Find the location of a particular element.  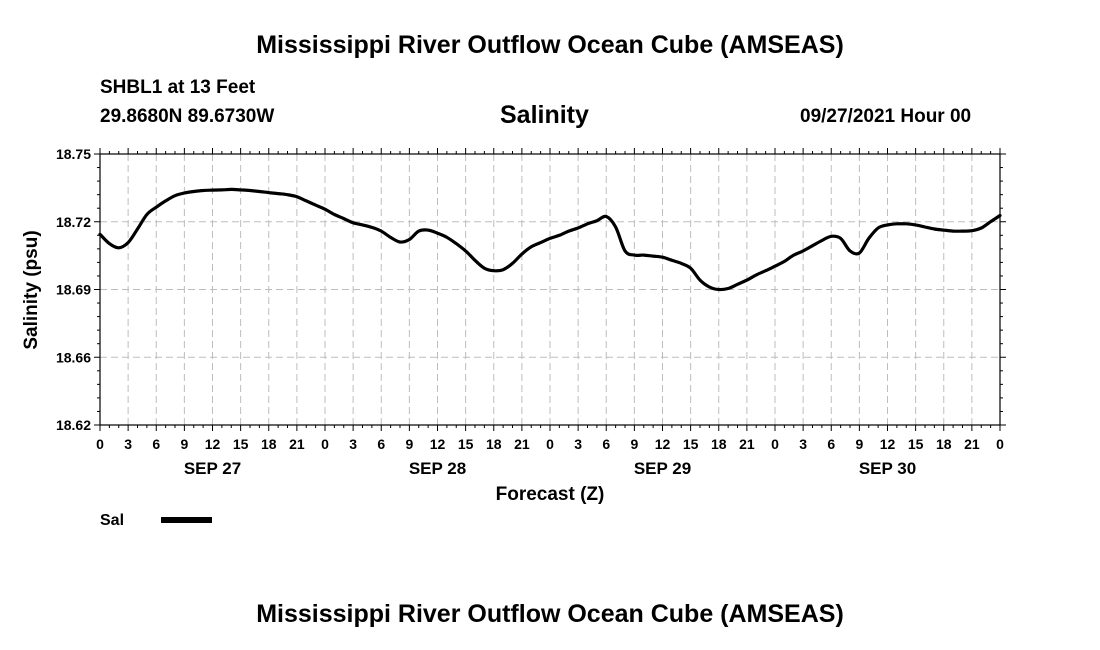

y-tick-label: 18.75 is located at coordinates (73, 154).